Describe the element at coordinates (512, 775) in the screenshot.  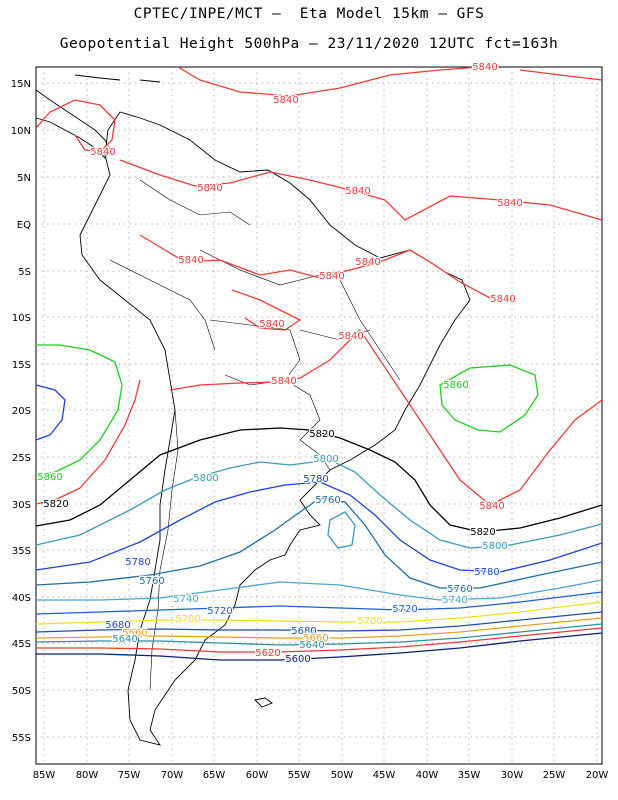
I see `longitude-tick-label: 30W` at that location.